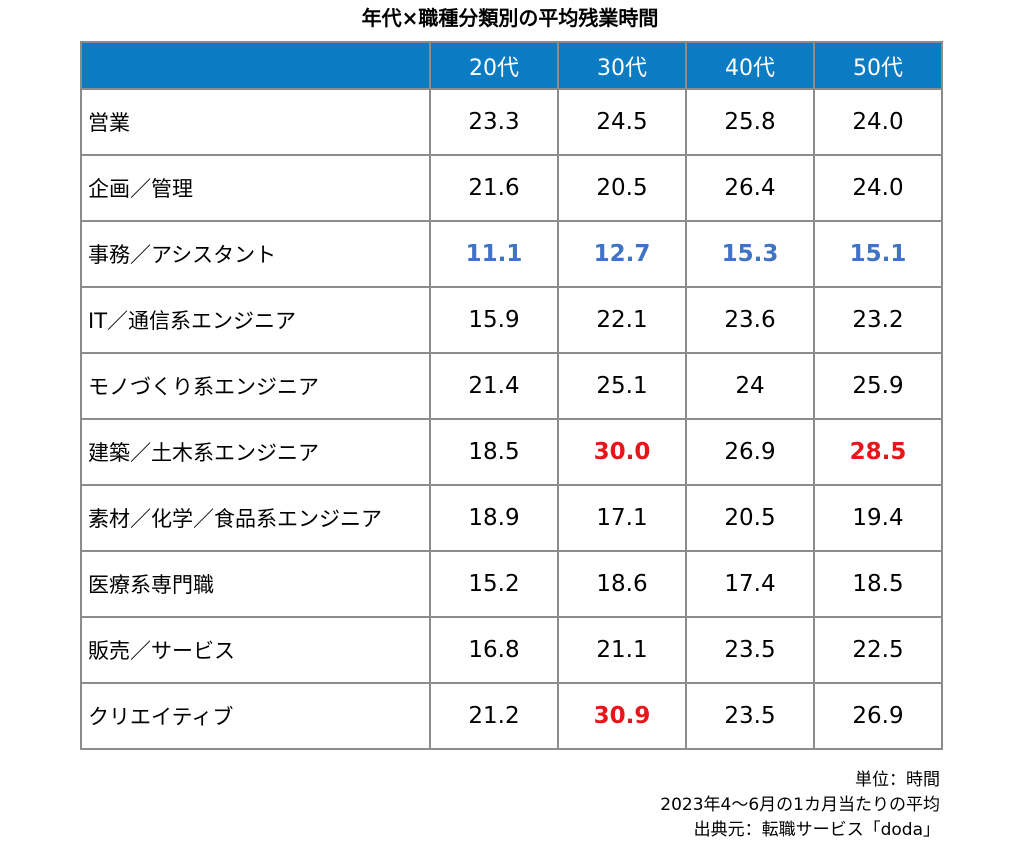 The height and width of the screenshot is (854, 1020). I want to click on row-label: 素材／化学／食品系エンジニア, so click(255, 518).